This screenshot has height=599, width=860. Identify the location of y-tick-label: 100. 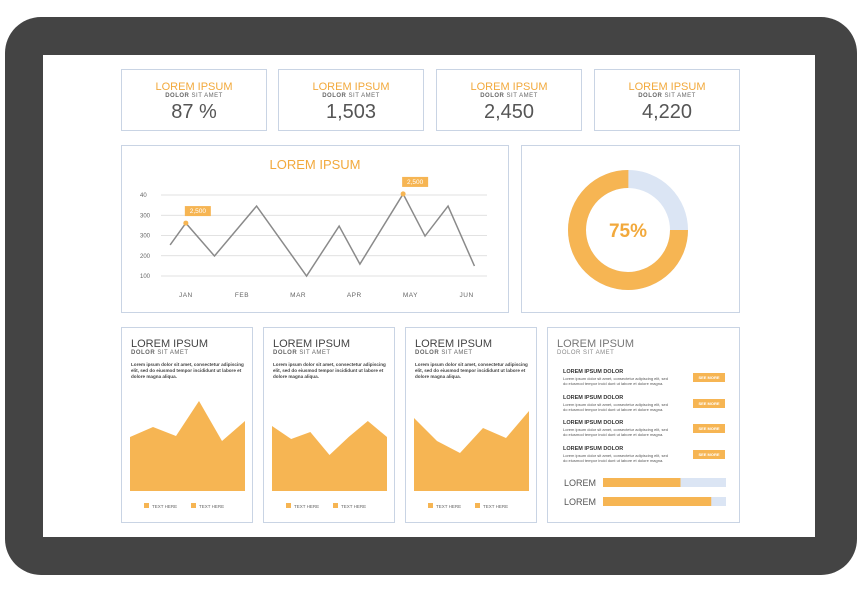
(145, 277).